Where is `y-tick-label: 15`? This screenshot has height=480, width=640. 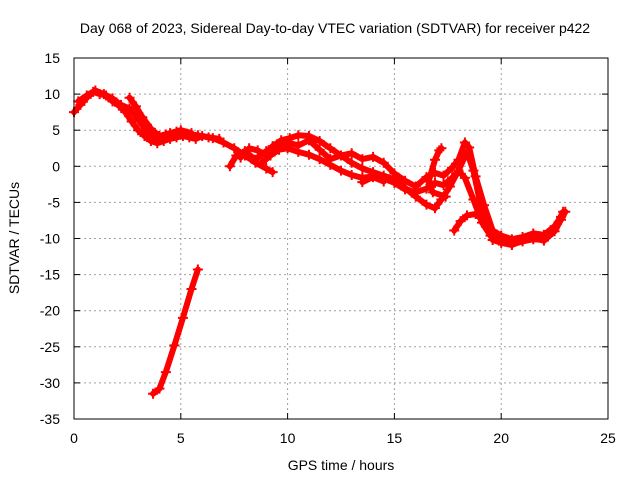
y-tick-label: 15 is located at coordinates (52, 58).